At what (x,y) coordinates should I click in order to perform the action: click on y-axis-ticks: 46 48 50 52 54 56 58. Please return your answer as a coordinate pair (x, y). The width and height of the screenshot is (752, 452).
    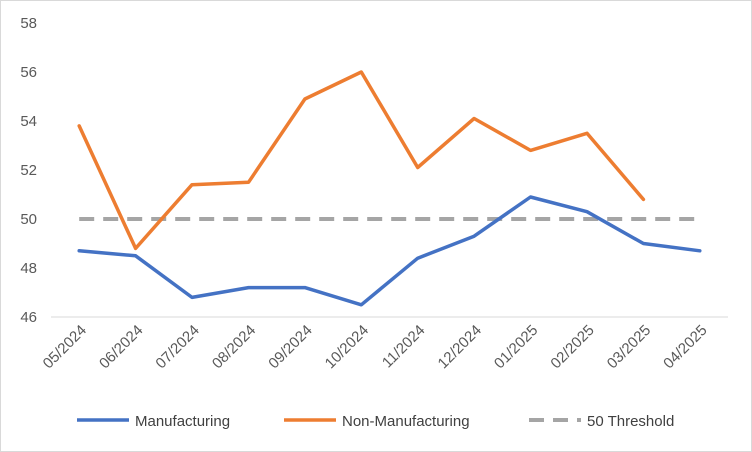
    Looking at the image, I should click on (28, 170).